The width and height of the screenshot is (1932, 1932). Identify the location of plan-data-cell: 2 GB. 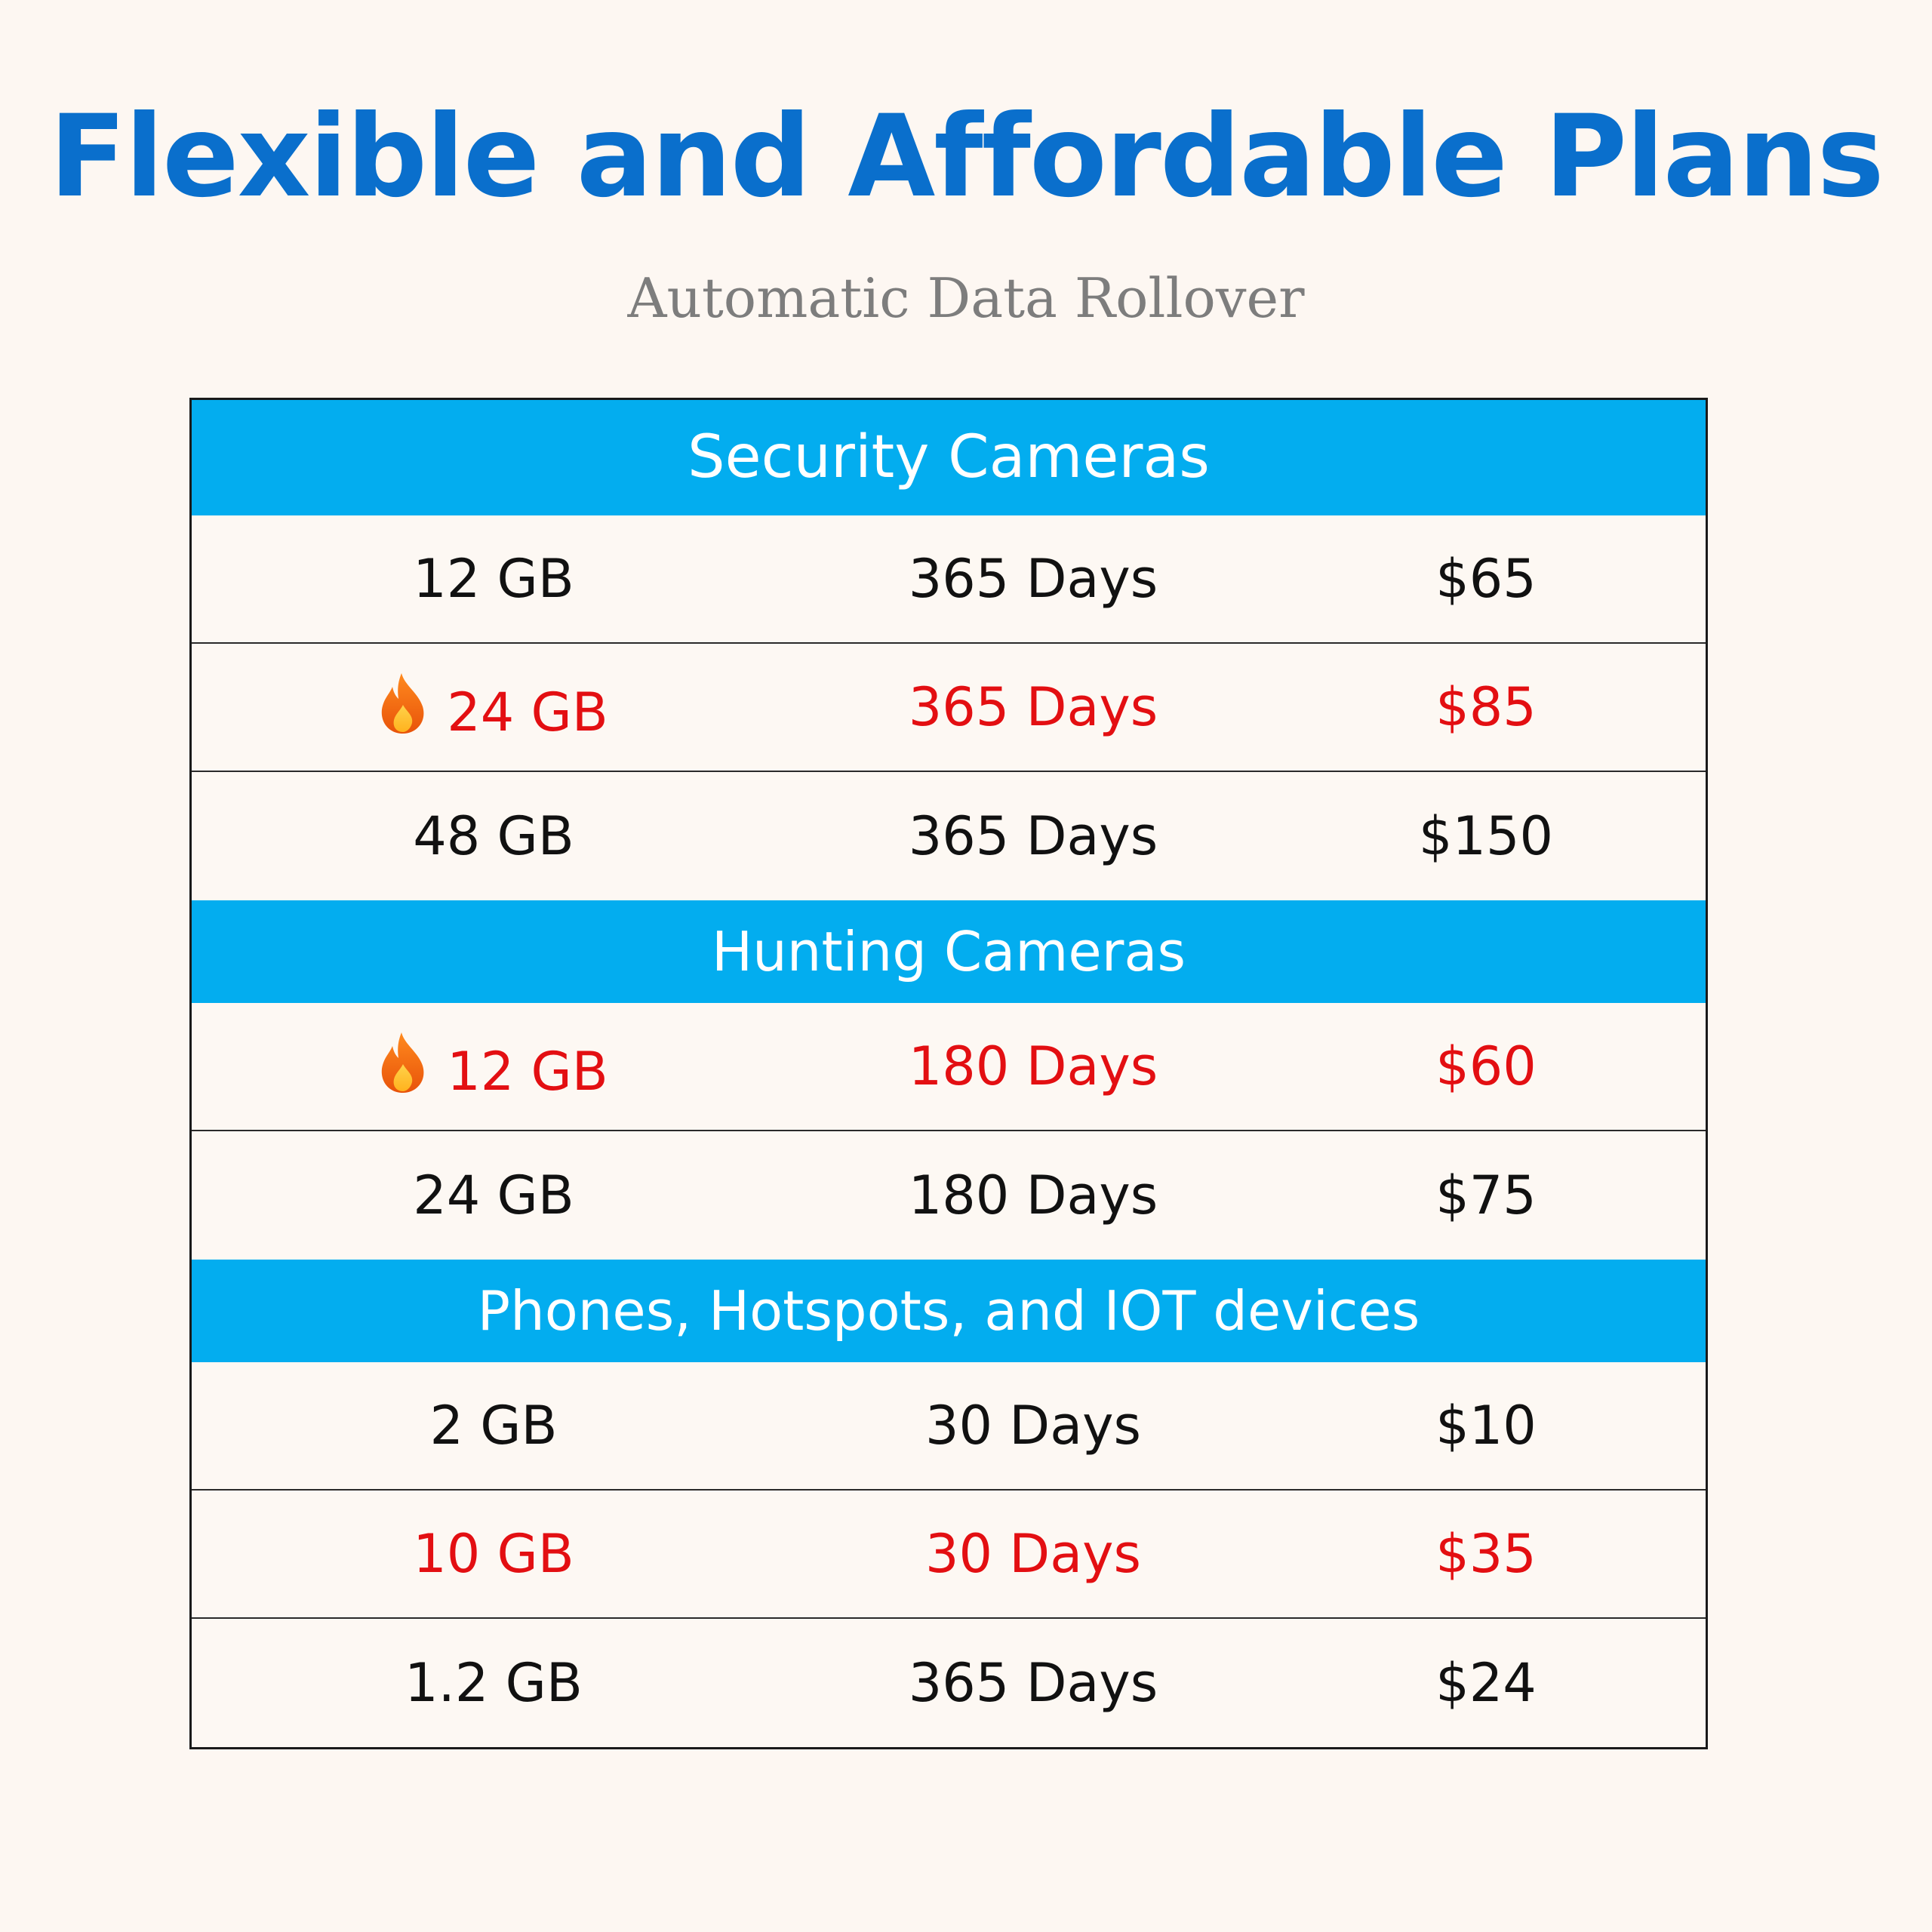
(493, 1426).